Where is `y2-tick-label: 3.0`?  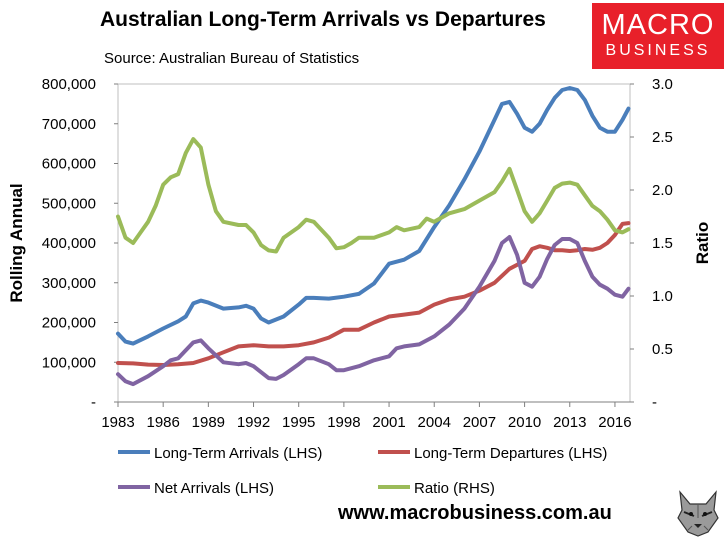
y2-tick-label: 3.0 is located at coordinates (662, 84).